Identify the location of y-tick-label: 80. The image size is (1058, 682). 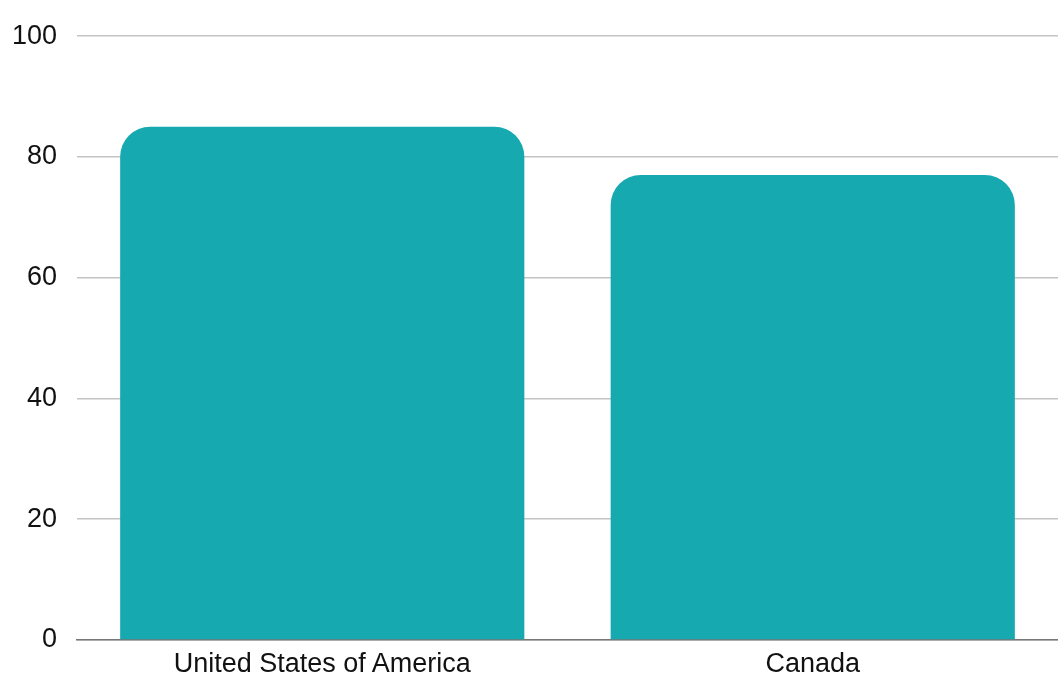
(41, 155).